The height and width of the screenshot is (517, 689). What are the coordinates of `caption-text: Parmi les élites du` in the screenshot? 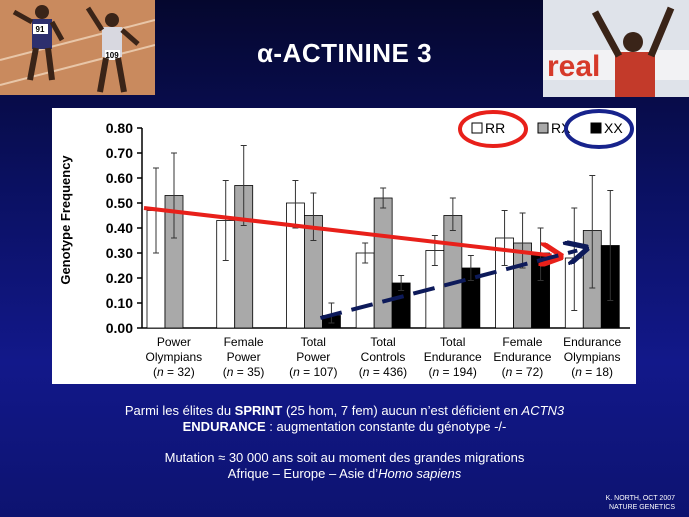 It's located at (179, 410).